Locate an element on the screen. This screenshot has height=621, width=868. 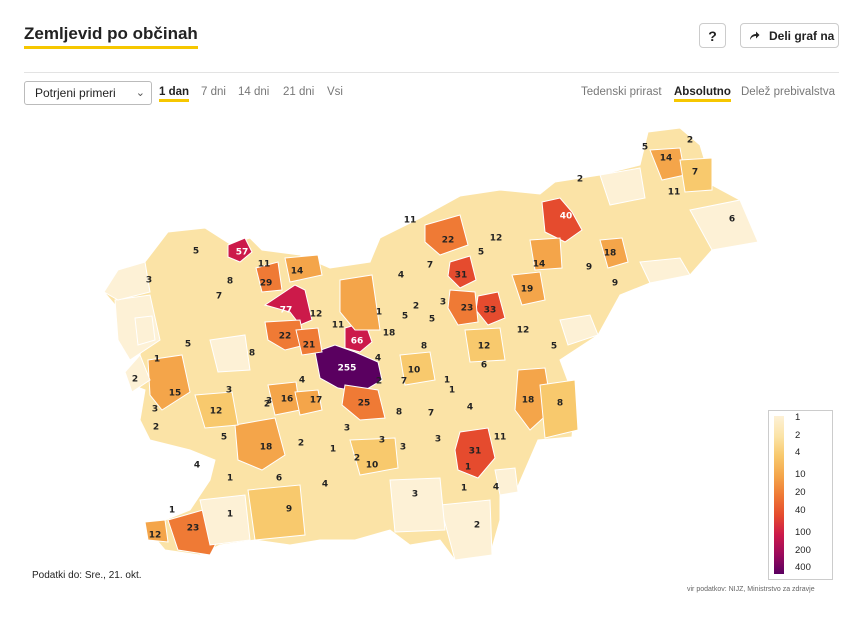
municipality-zalec is located at coordinates (463, 307).